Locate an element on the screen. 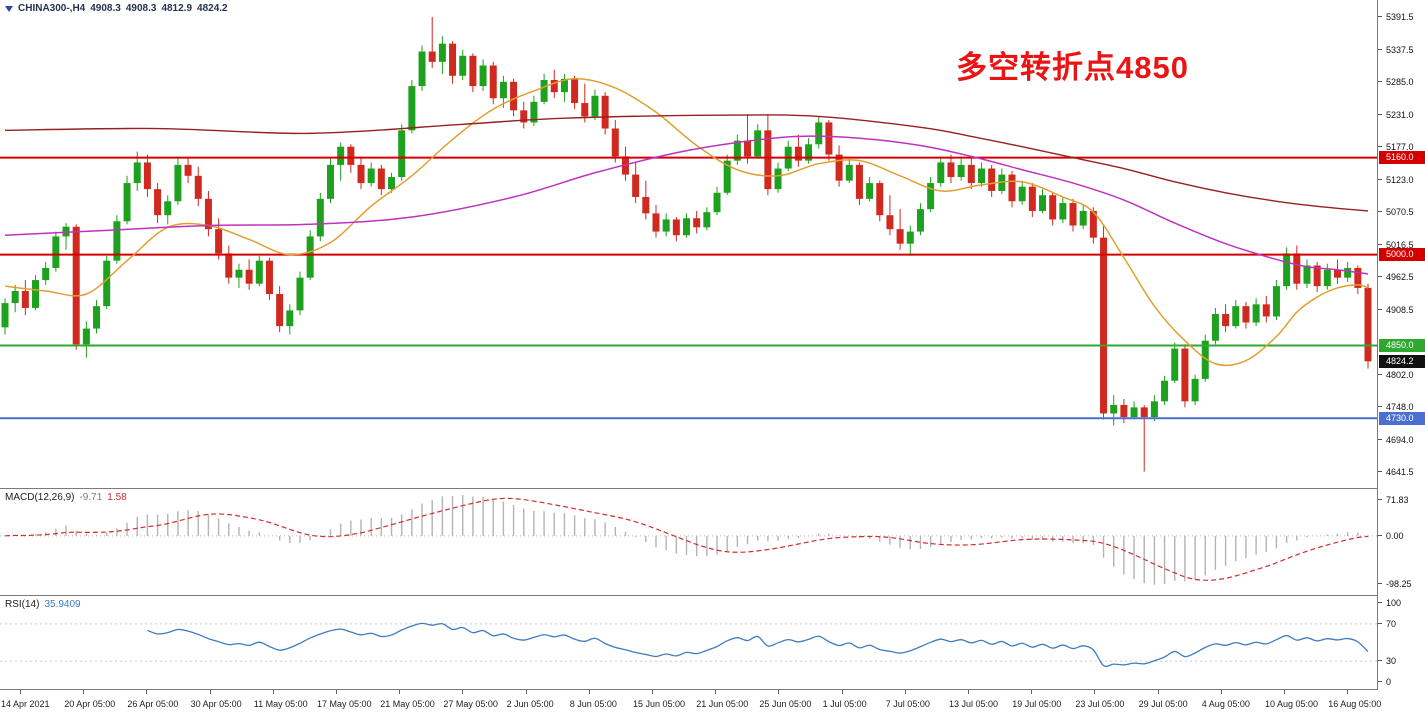 The image size is (1425, 719). rsi-chart is located at coordinates (688, 642).